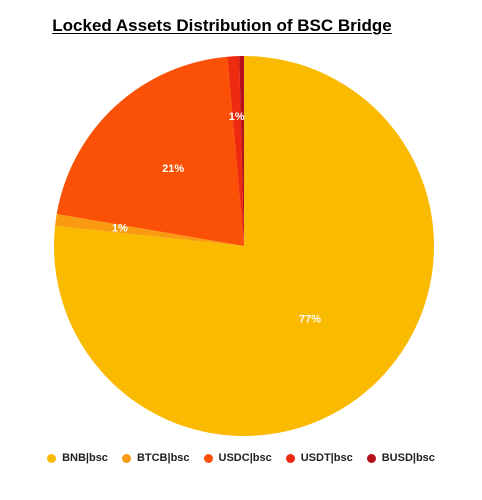 The image size is (482, 500). Describe the element at coordinates (245, 458) in the screenshot. I see `legend-label-usdc-bsc: USDC|bsc` at that location.